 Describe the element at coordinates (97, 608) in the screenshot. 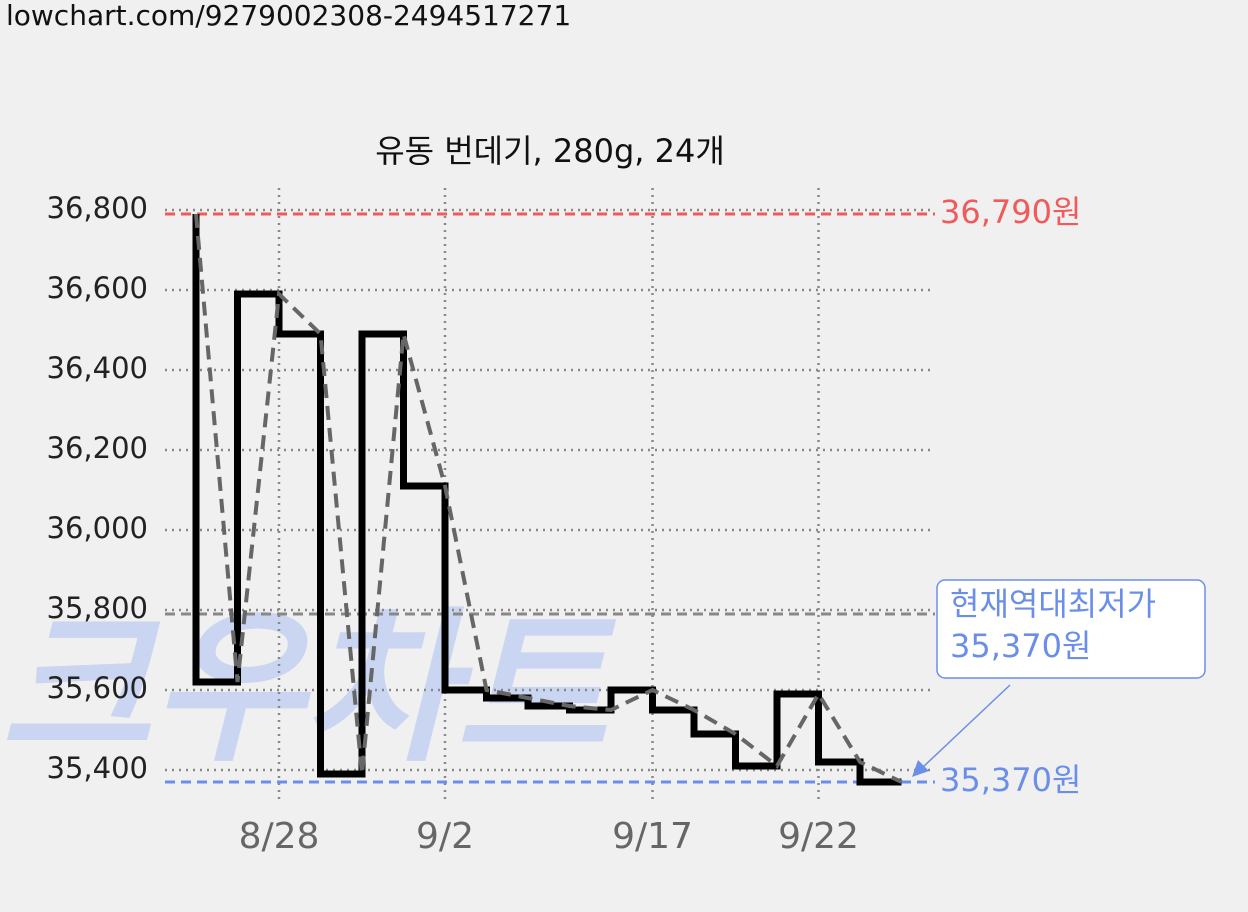

I see `y-tick-label: 35,800` at that location.